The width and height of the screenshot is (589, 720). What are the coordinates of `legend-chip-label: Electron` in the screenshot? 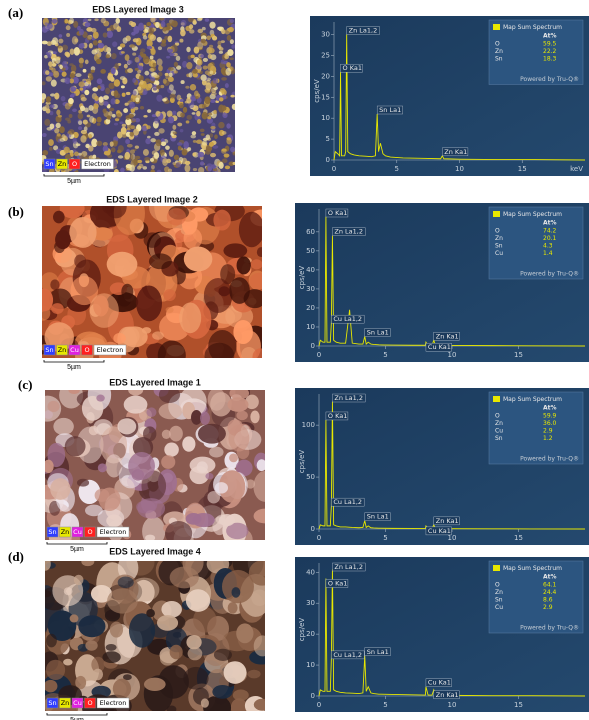 It's located at (113, 532).